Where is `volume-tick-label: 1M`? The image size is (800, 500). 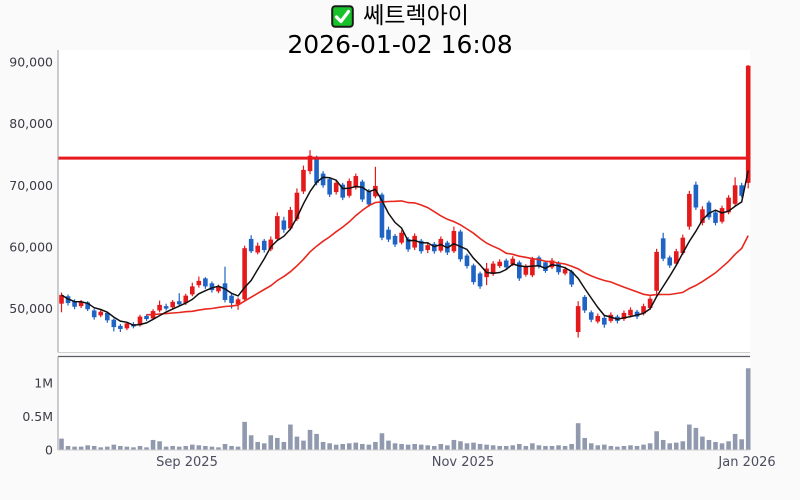 volume-tick-label: 1M is located at coordinates (43, 383).